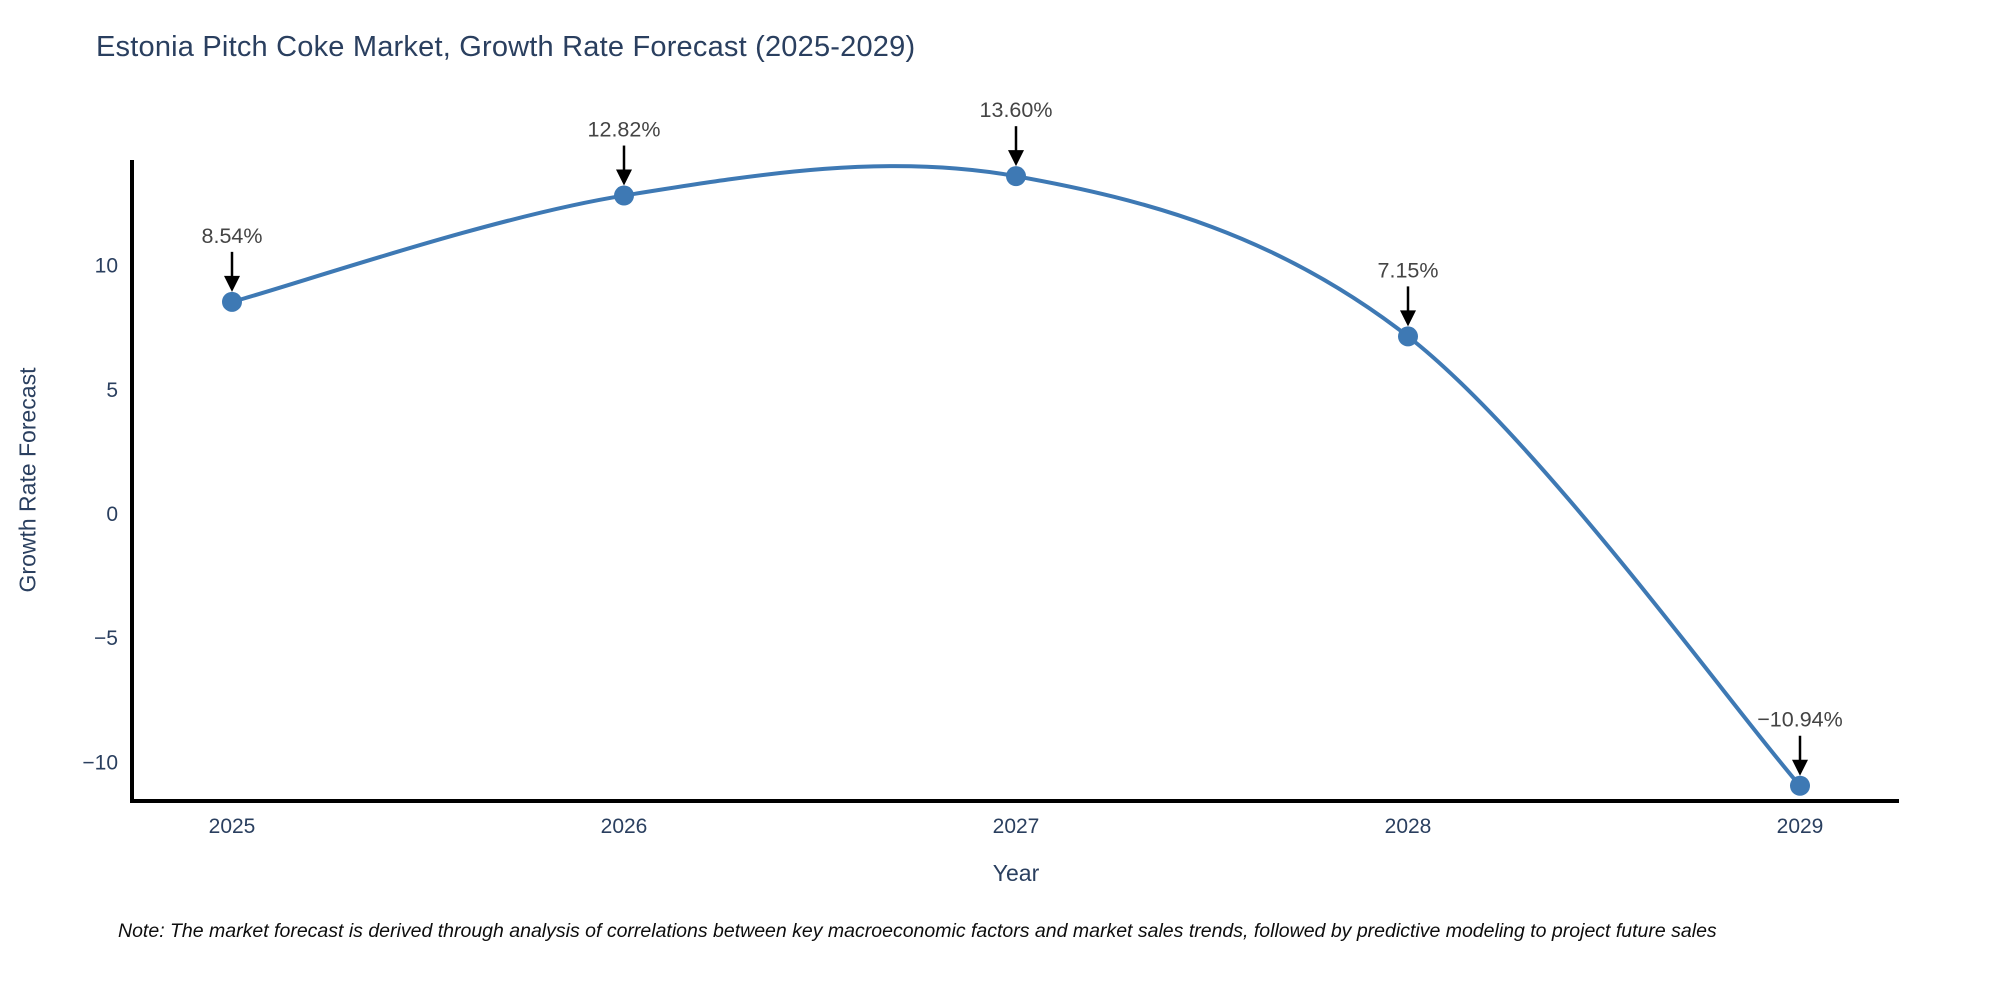 The height and width of the screenshot is (1000, 2000). I want to click on data-point-marker-2025, so click(232, 301).